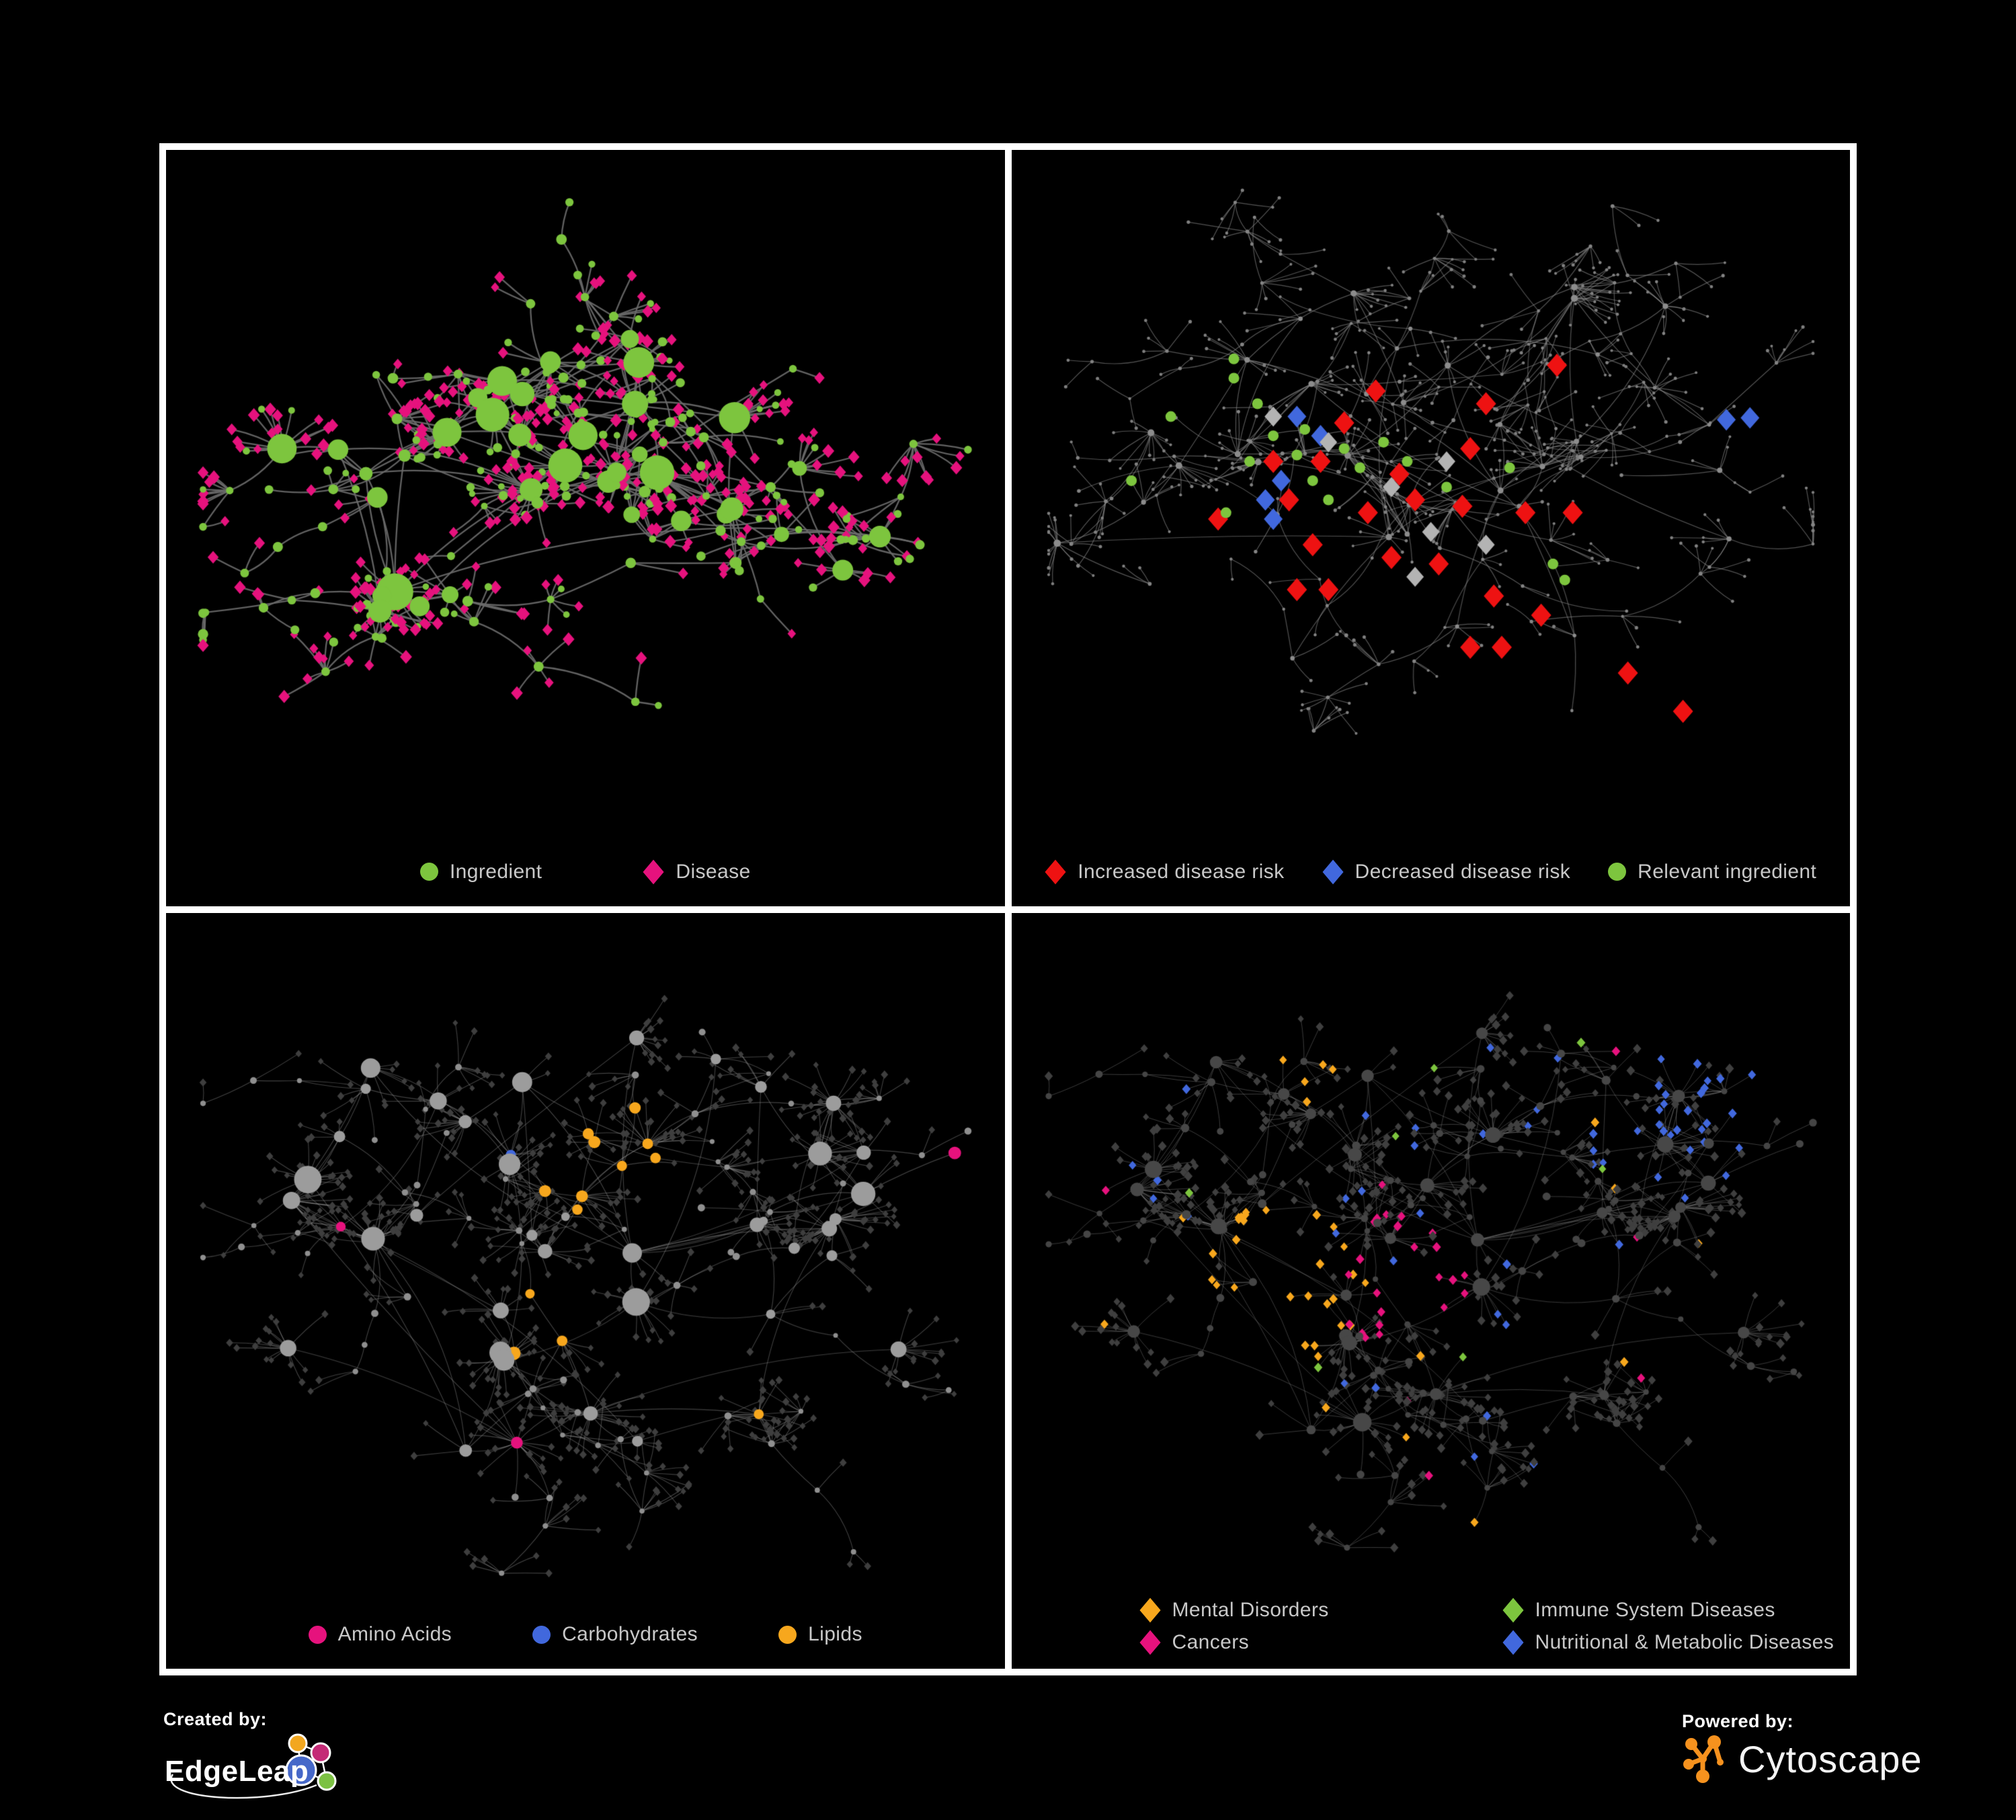 The image size is (2016, 1820). What do you see at coordinates (327, 1781) in the screenshot?
I see `edgeleap-node-green` at bounding box center [327, 1781].